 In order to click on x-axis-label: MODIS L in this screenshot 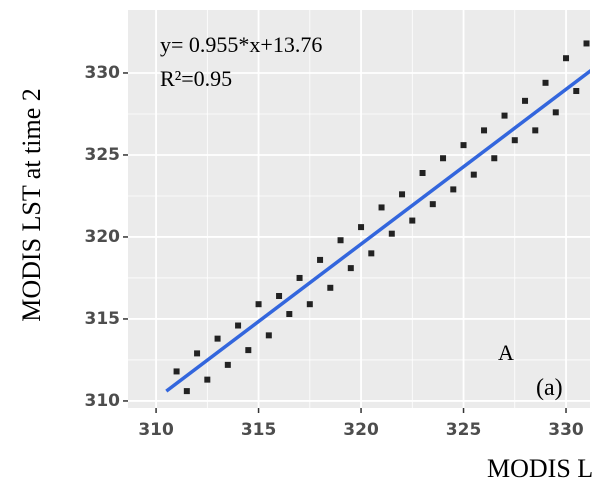, I will do `click(540, 466)`.